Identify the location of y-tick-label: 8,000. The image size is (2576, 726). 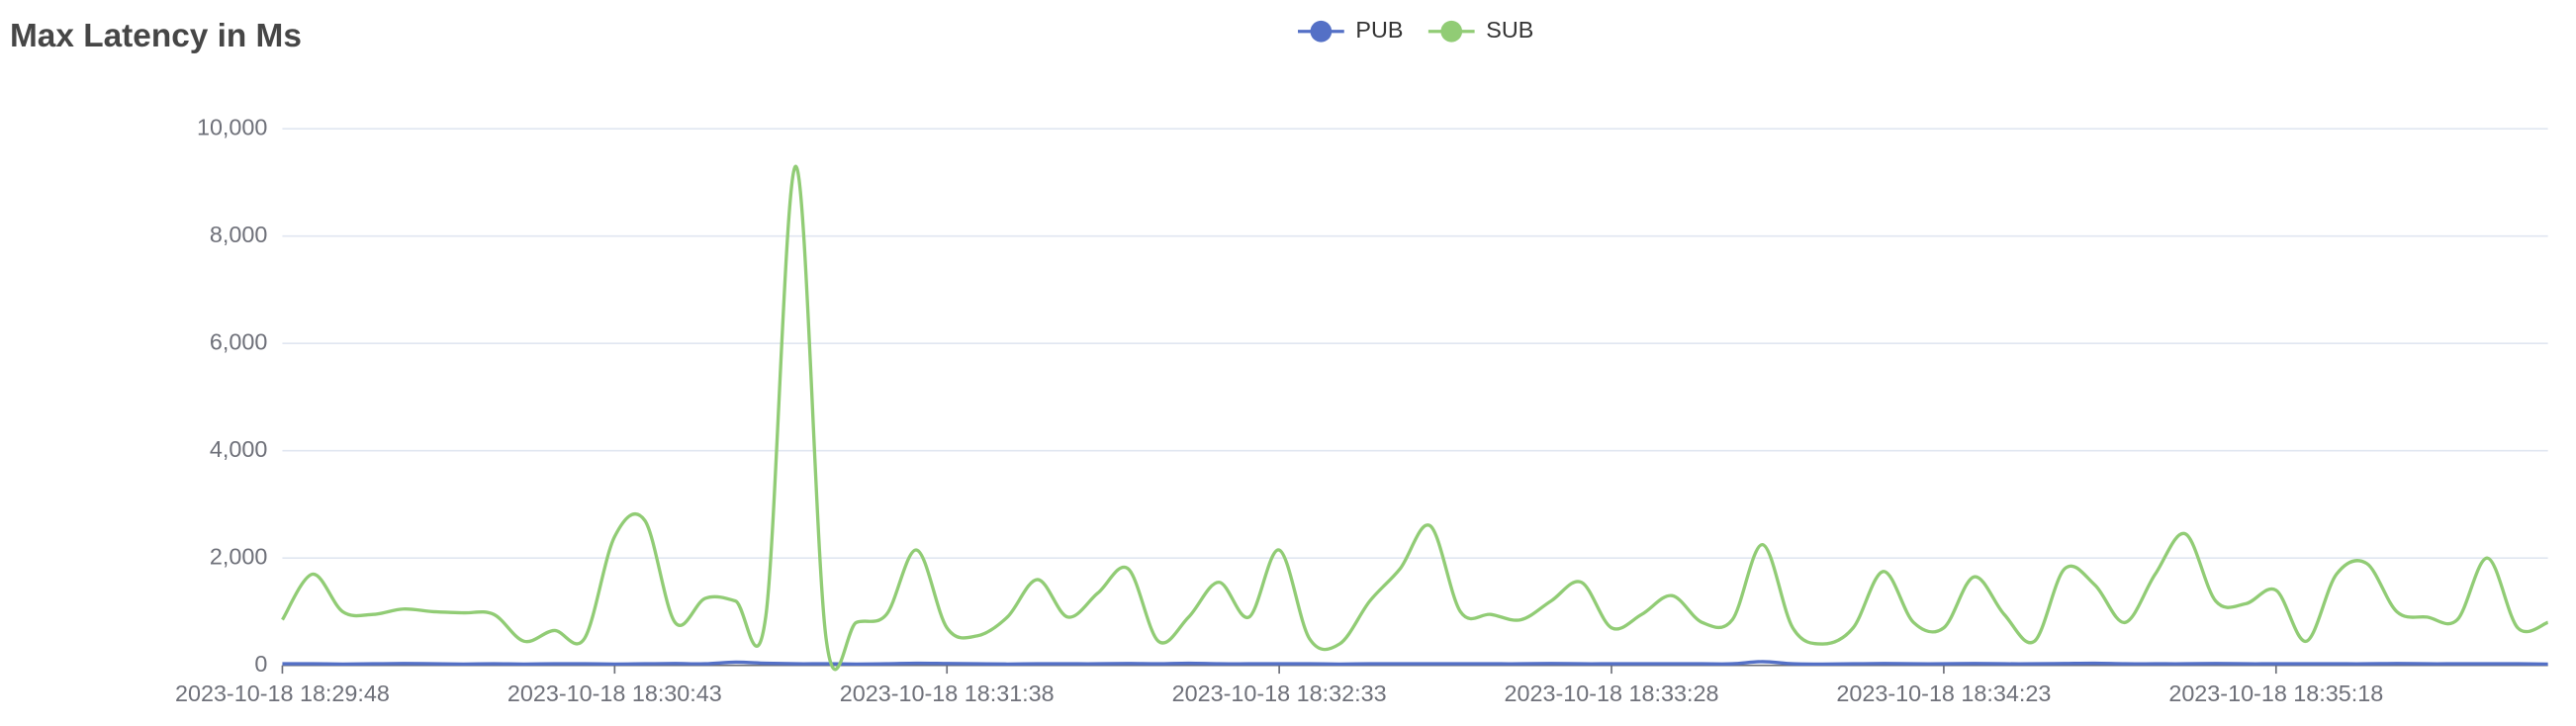
(239, 234).